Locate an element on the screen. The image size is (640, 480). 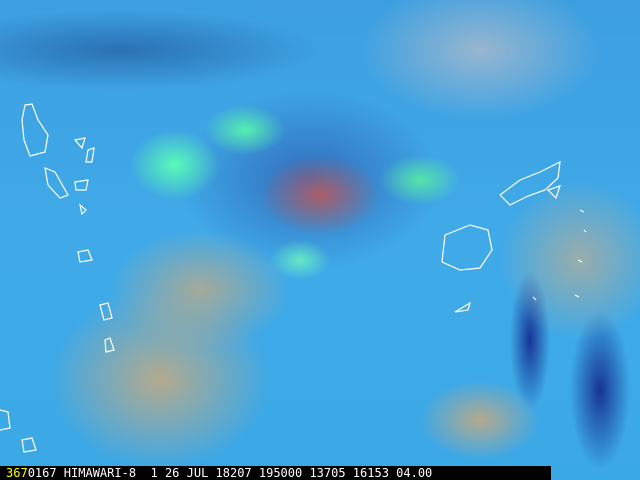
frame-number: 367 is located at coordinates (17, 473).